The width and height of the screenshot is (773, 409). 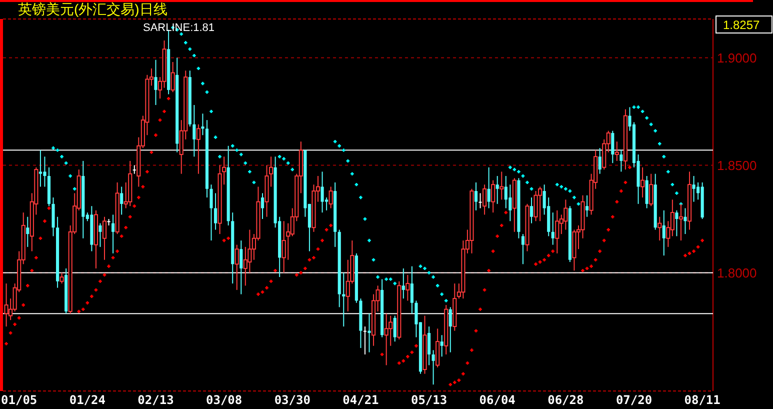 What do you see at coordinates (87, 400) in the screenshot?
I see `xtick: 01/24` at bounding box center [87, 400].